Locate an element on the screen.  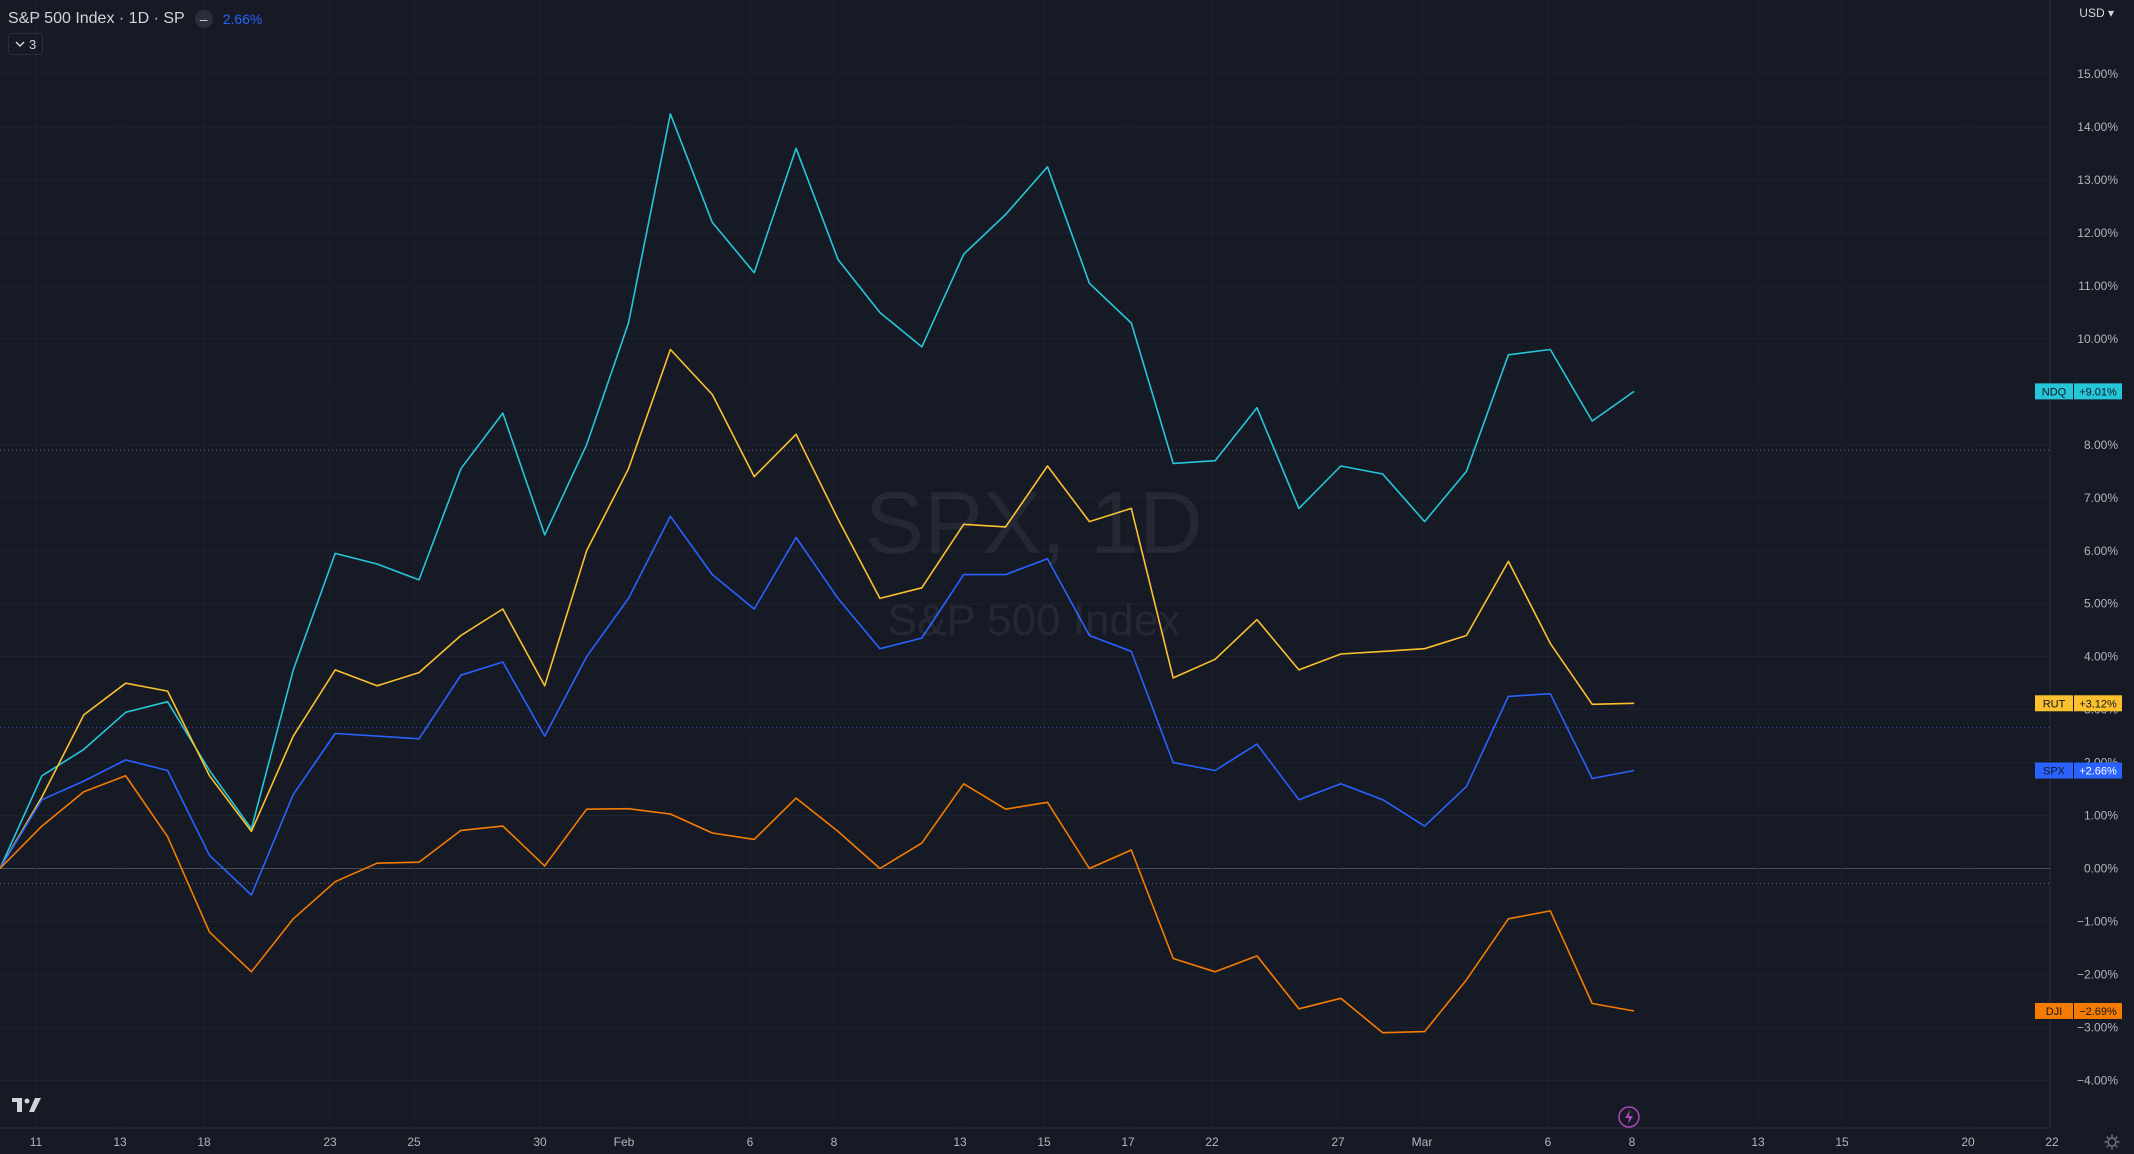
change-percent: 2.66% is located at coordinates (242, 19).